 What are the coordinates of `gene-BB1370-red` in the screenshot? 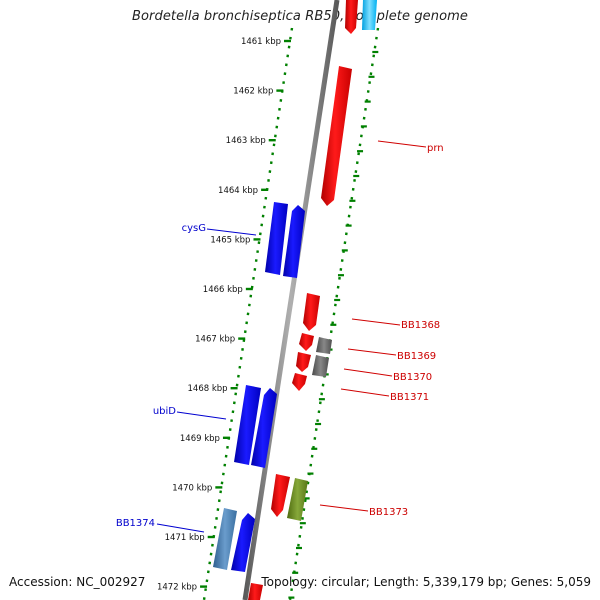 It's located at (303, 362).